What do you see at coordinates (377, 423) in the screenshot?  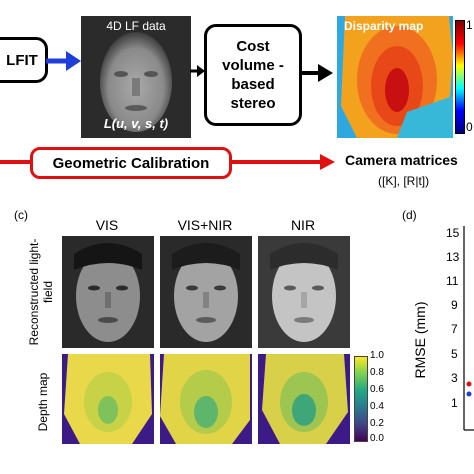 I see `depth-tick-5: 0.2` at bounding box center [377, 423].